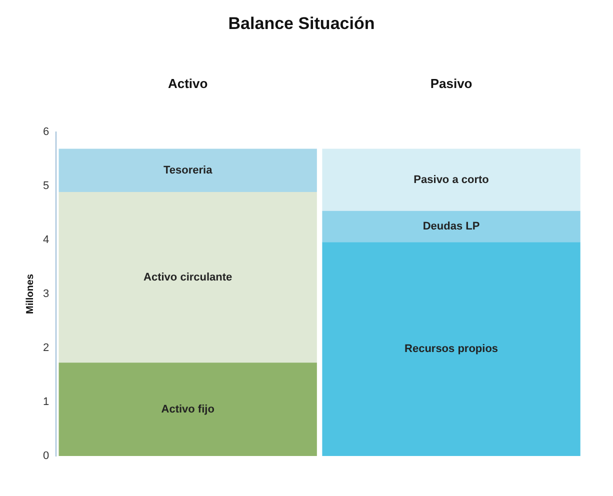  I want to click on y-tick-label: 3, so click(46, 294).